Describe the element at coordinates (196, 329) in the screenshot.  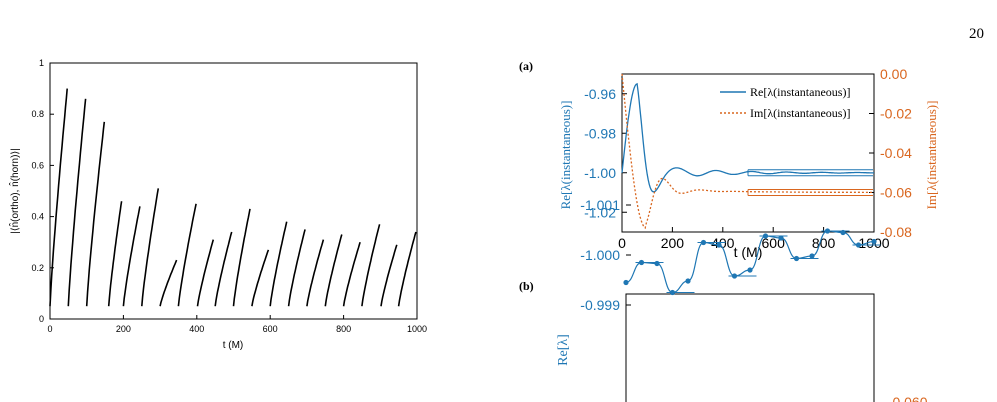
I see `left-xtick-label: 400` at that location.